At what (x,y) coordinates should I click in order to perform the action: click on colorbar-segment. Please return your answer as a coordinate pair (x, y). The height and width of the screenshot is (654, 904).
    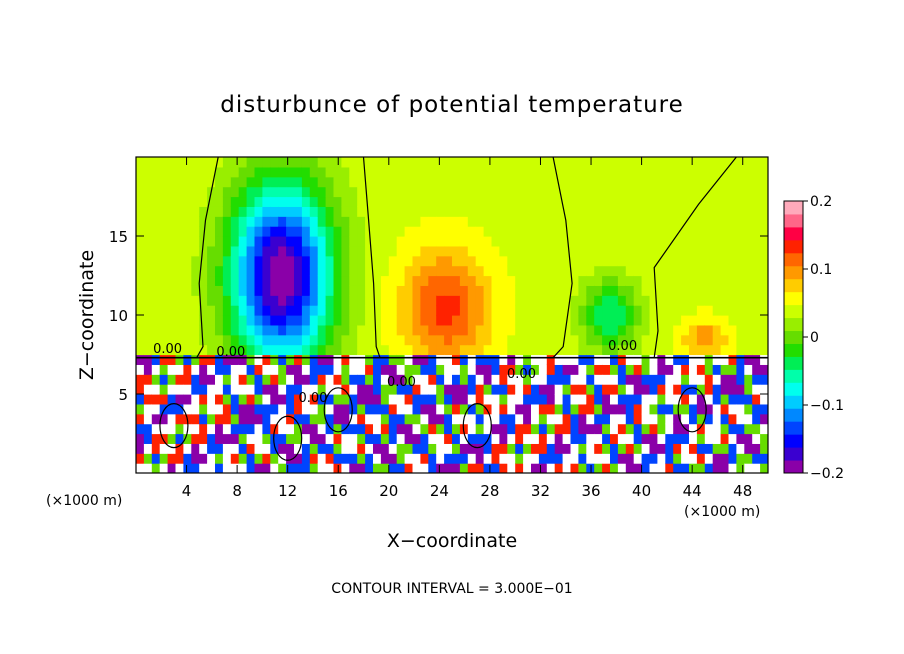
    Looking at the image, I should click on (793, 259).